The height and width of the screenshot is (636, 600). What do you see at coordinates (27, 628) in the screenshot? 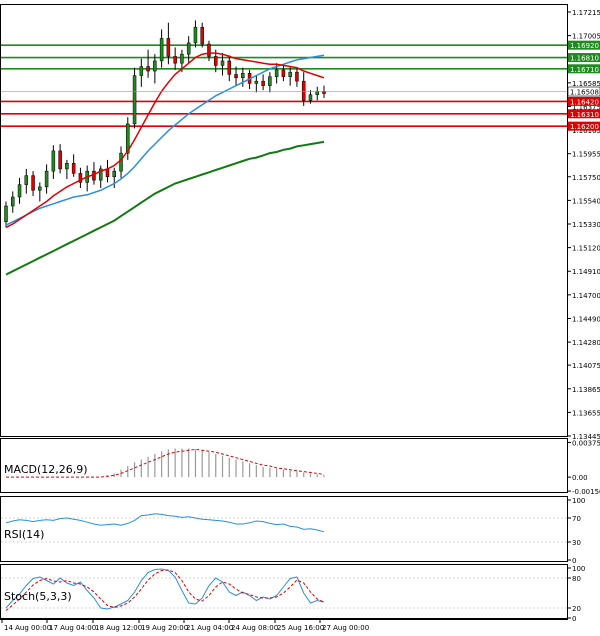
I see `time-tick-label: 14 Aug 00:00` at bounding box center [27, 628].